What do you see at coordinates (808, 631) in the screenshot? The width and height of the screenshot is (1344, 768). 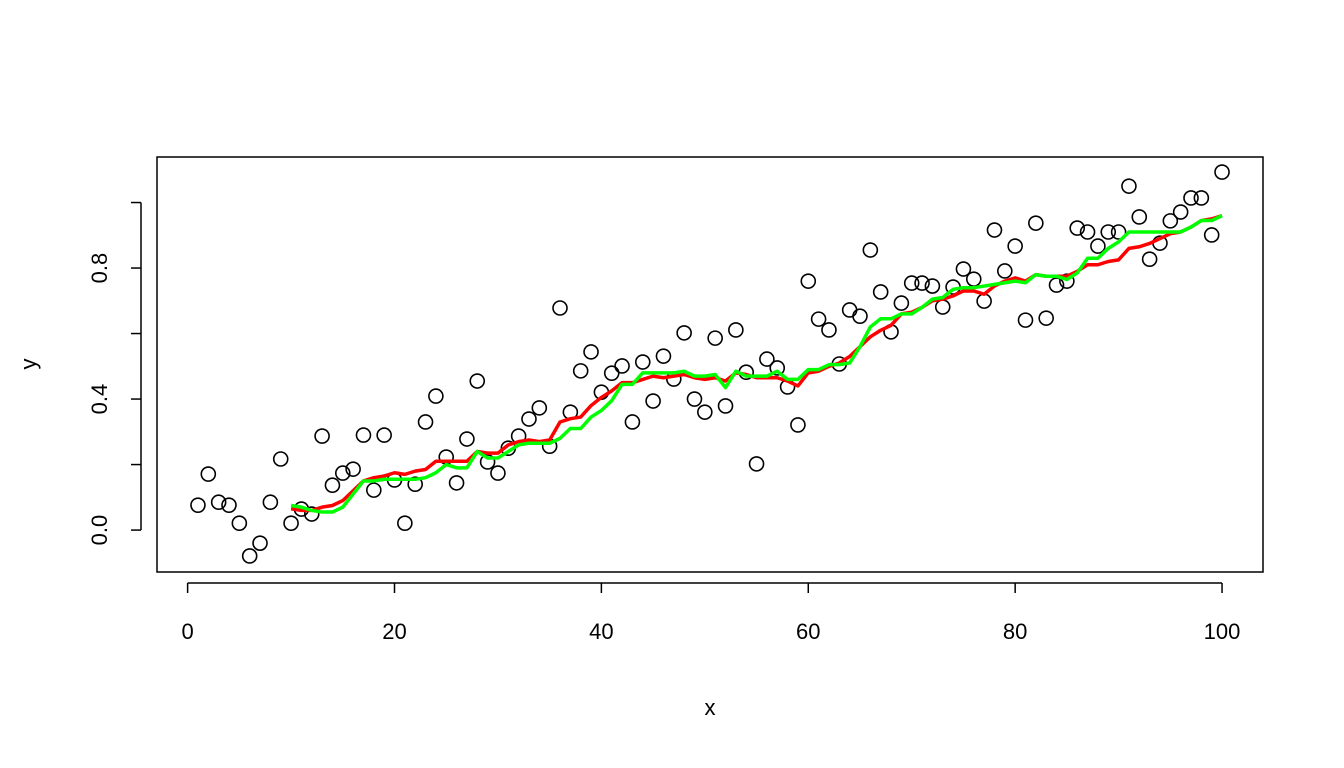 I see `x-tick-label: 60` at bounding box center [808, 631].